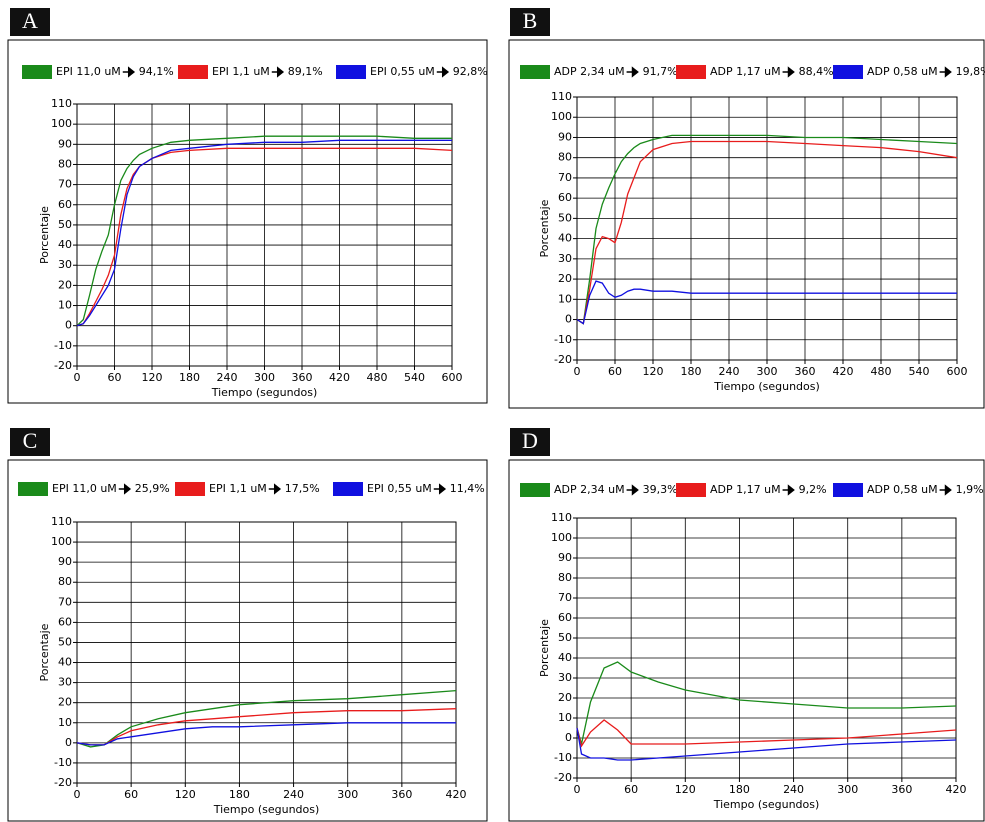  What do you see at coordinates (302, 488) in the screenshot?
I see `legend-result: 17,5%` at bounding box center [302, 488].